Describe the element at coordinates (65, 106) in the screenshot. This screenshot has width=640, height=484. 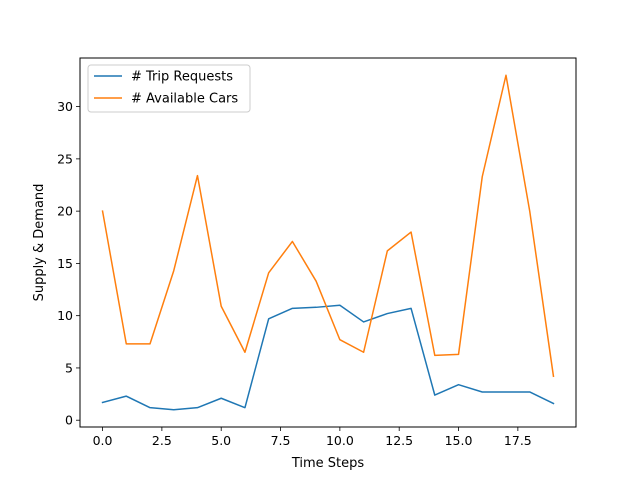
I see `y-tick-label: 30` at that location.